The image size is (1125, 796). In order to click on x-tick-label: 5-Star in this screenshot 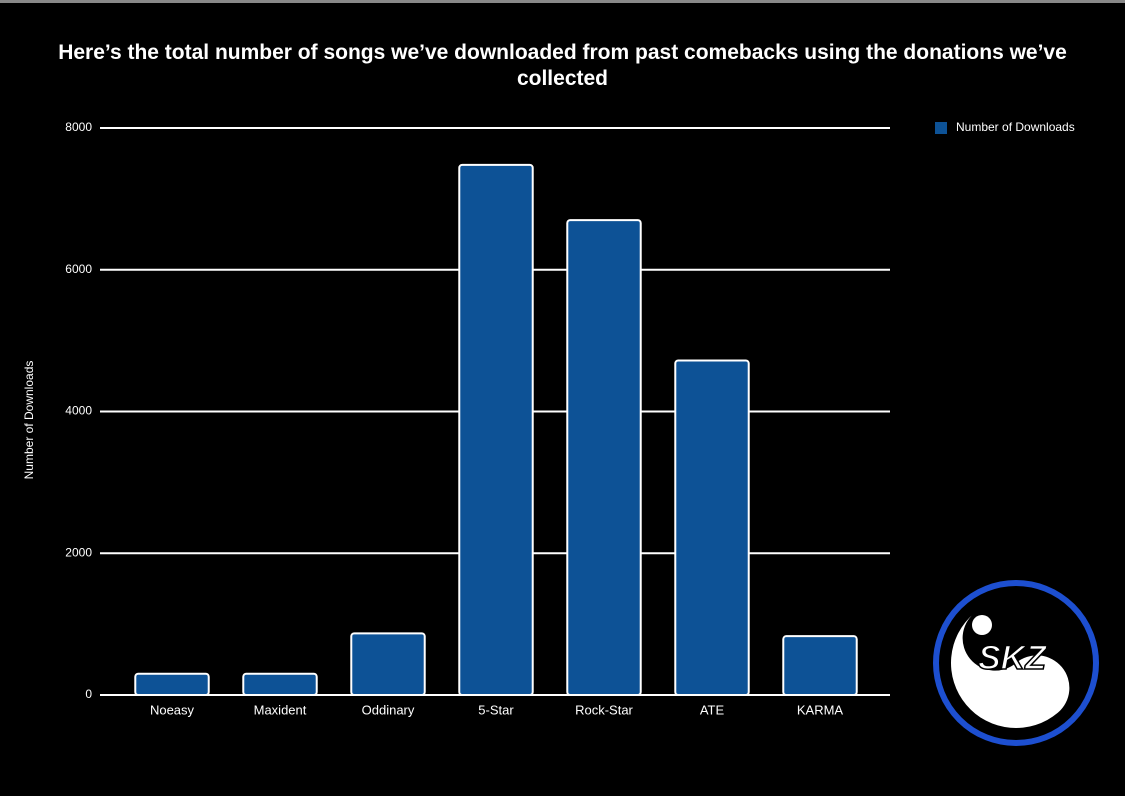, I will do `click(496, 709)`.